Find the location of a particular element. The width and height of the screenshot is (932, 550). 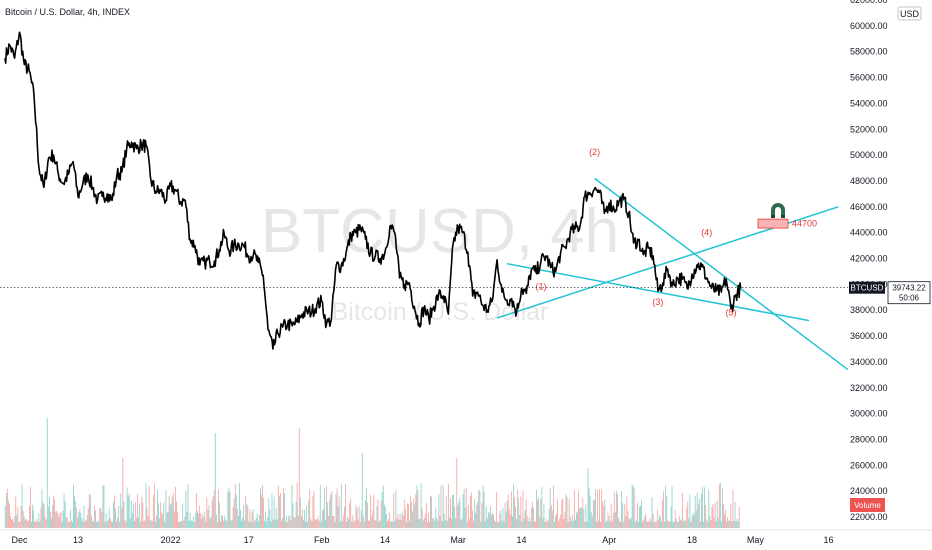

time-axis: Dec 13 2022 17 Feb 14 Mar 14 Apr 18 May 16 is located at coordinates (466, 539).